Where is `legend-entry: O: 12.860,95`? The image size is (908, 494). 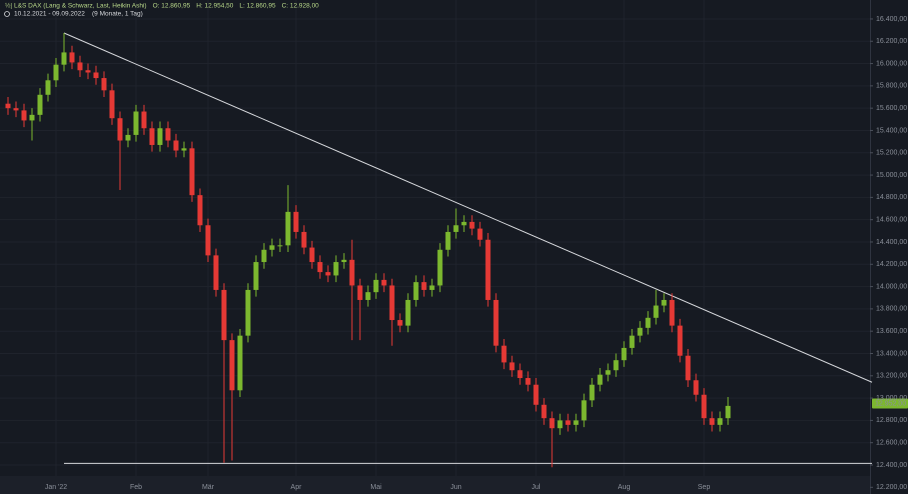 legend-entry: O: 12.860,95 is located at coordinates (172, 6).